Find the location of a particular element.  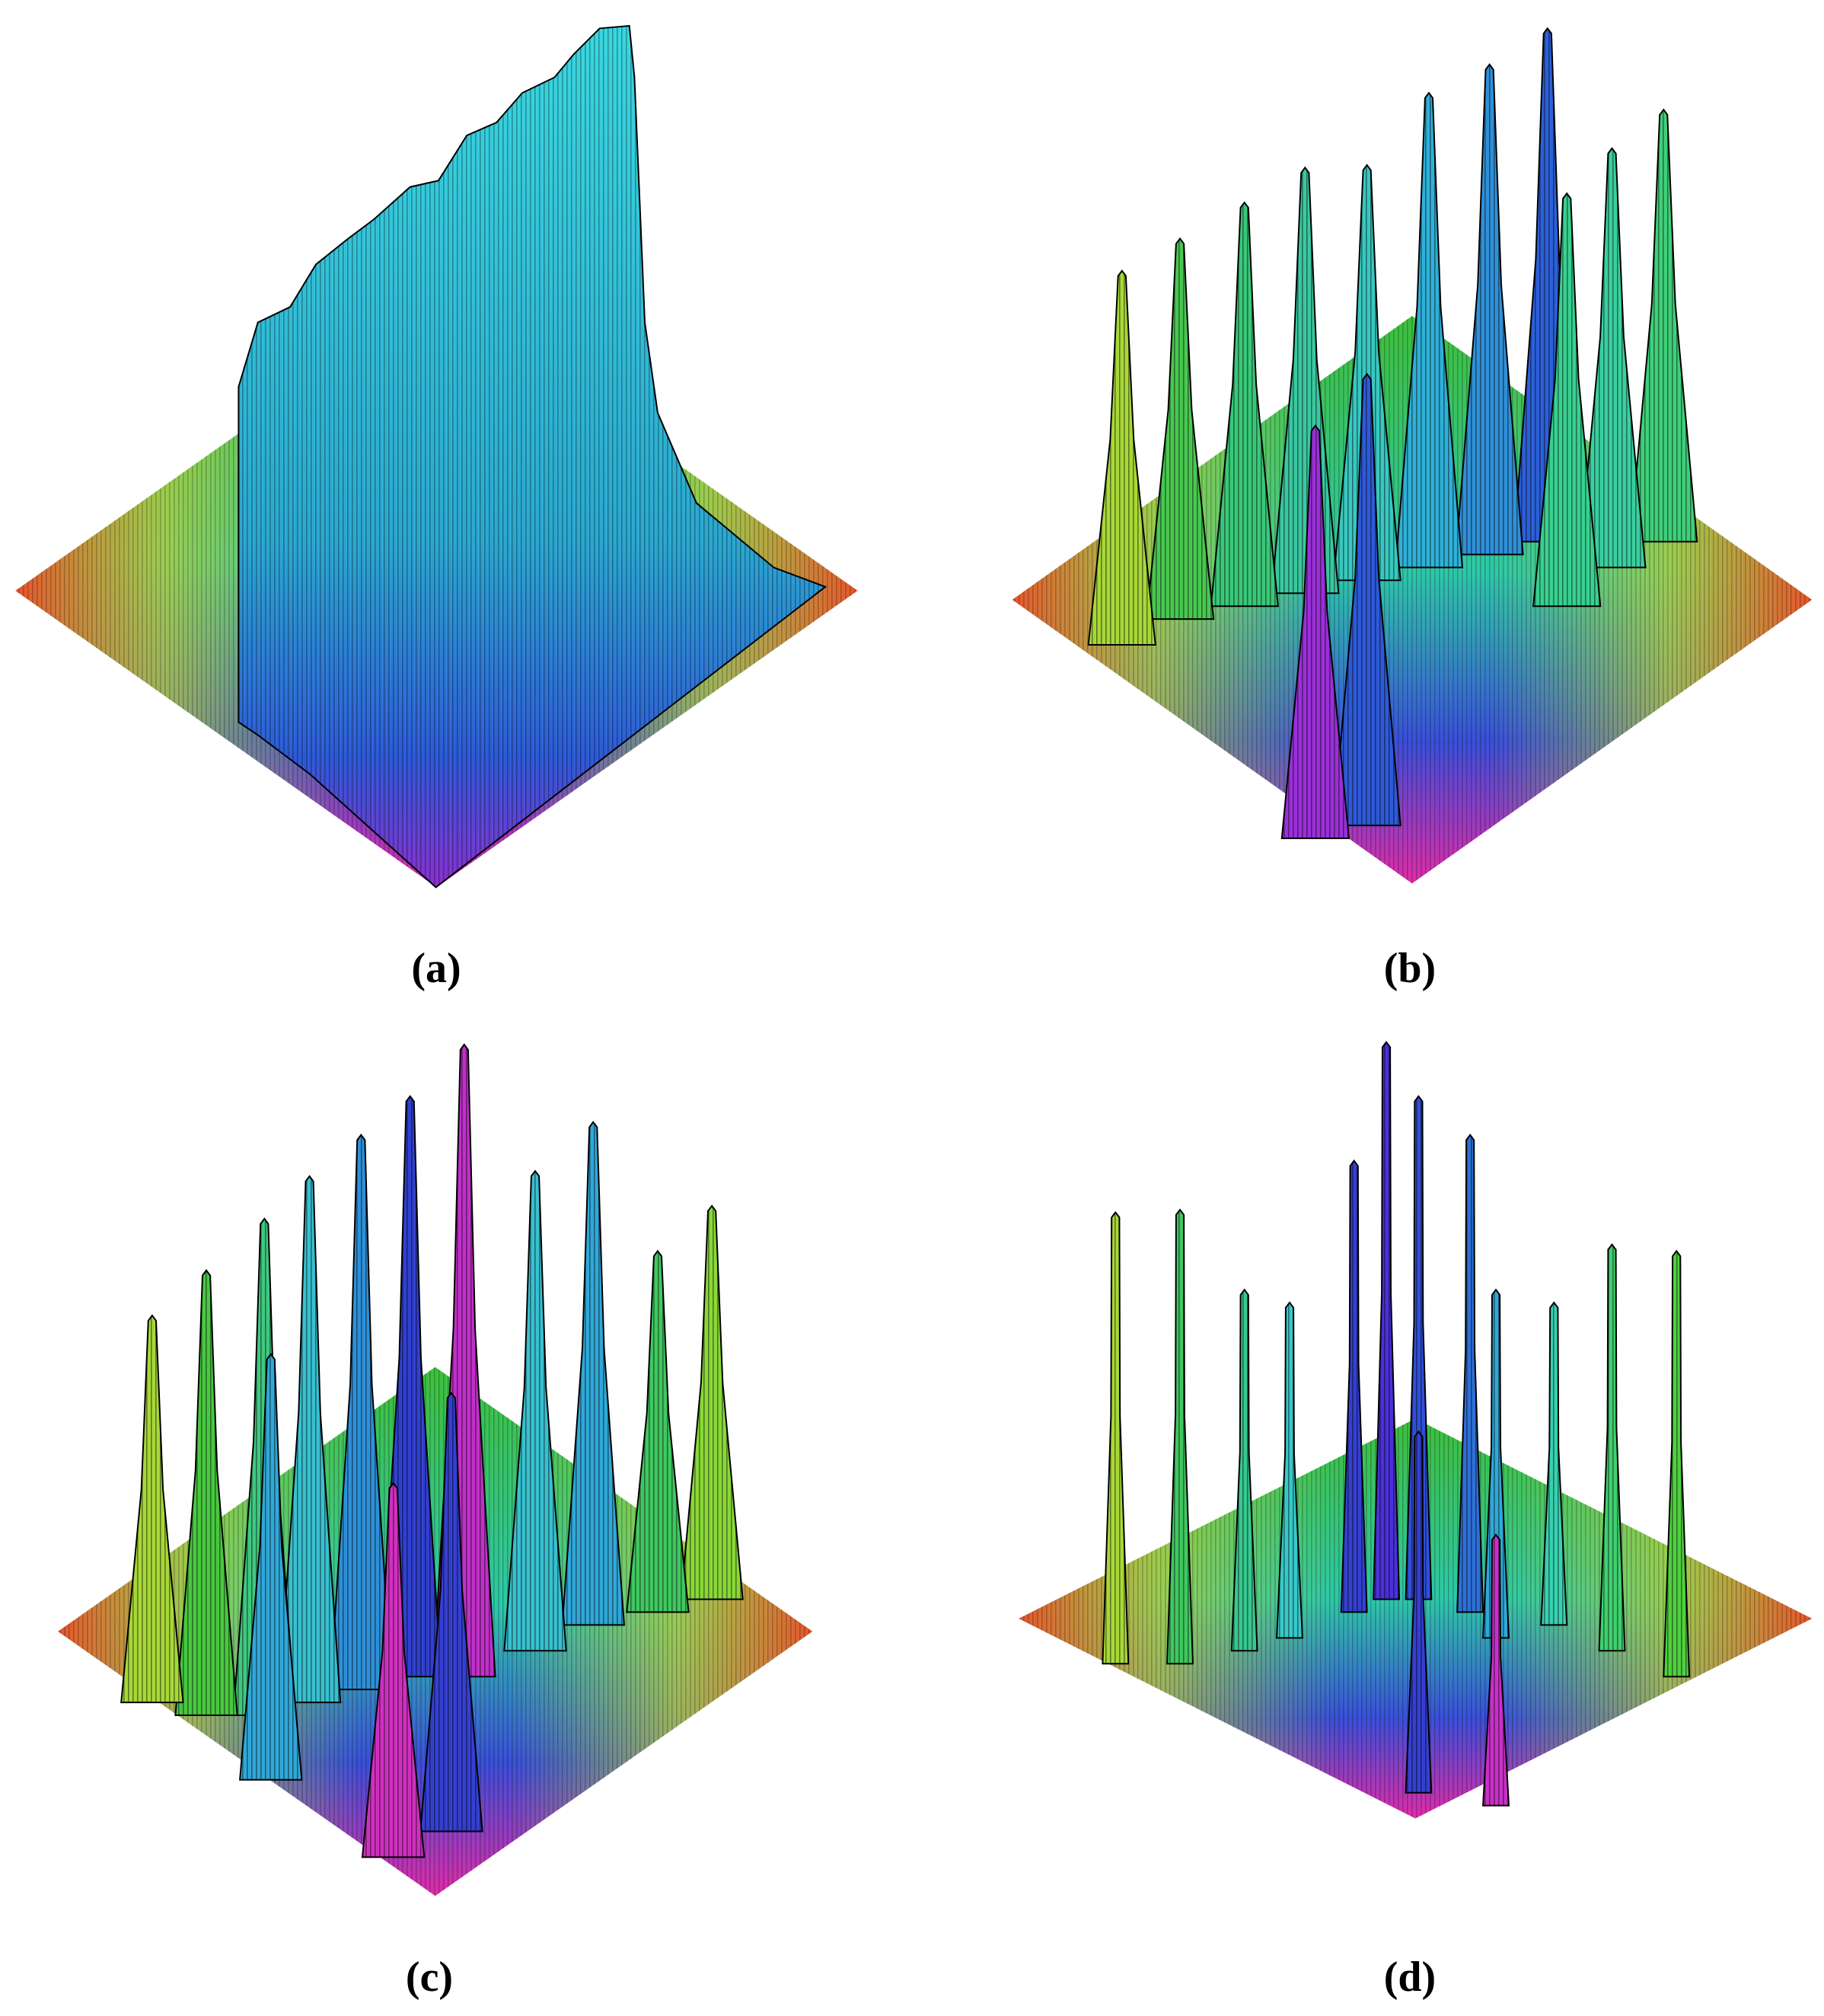

panel-label: (b) is located at coordinates (1410, 968).